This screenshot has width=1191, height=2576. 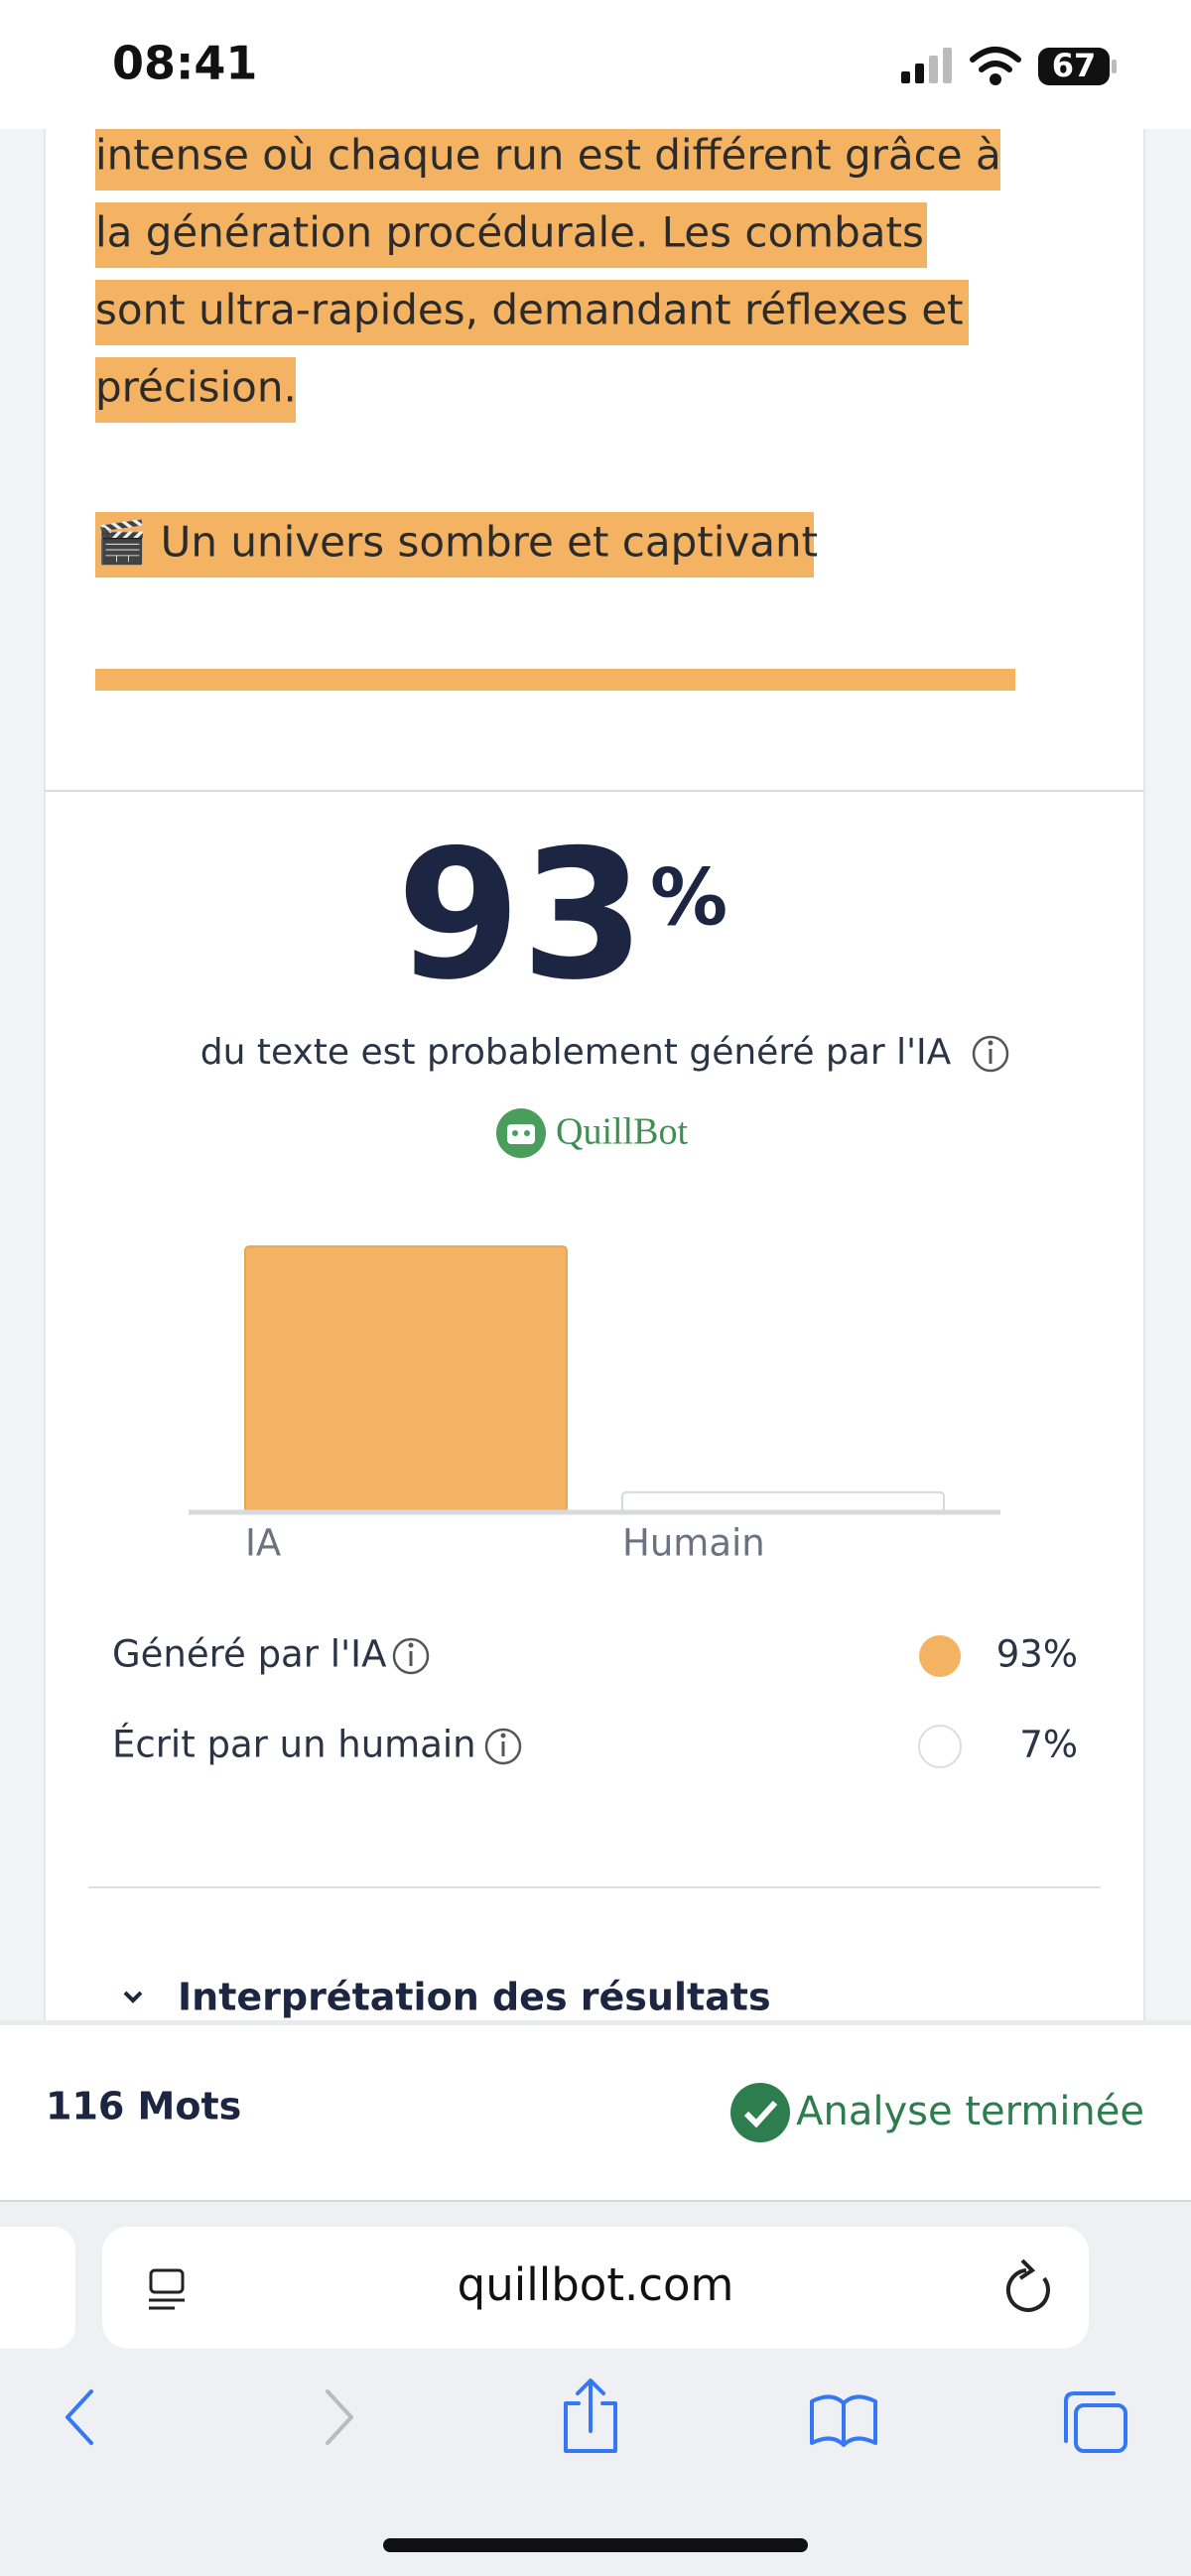 I want to click on status: Analyse terminée, so click(x=970, y=2111).